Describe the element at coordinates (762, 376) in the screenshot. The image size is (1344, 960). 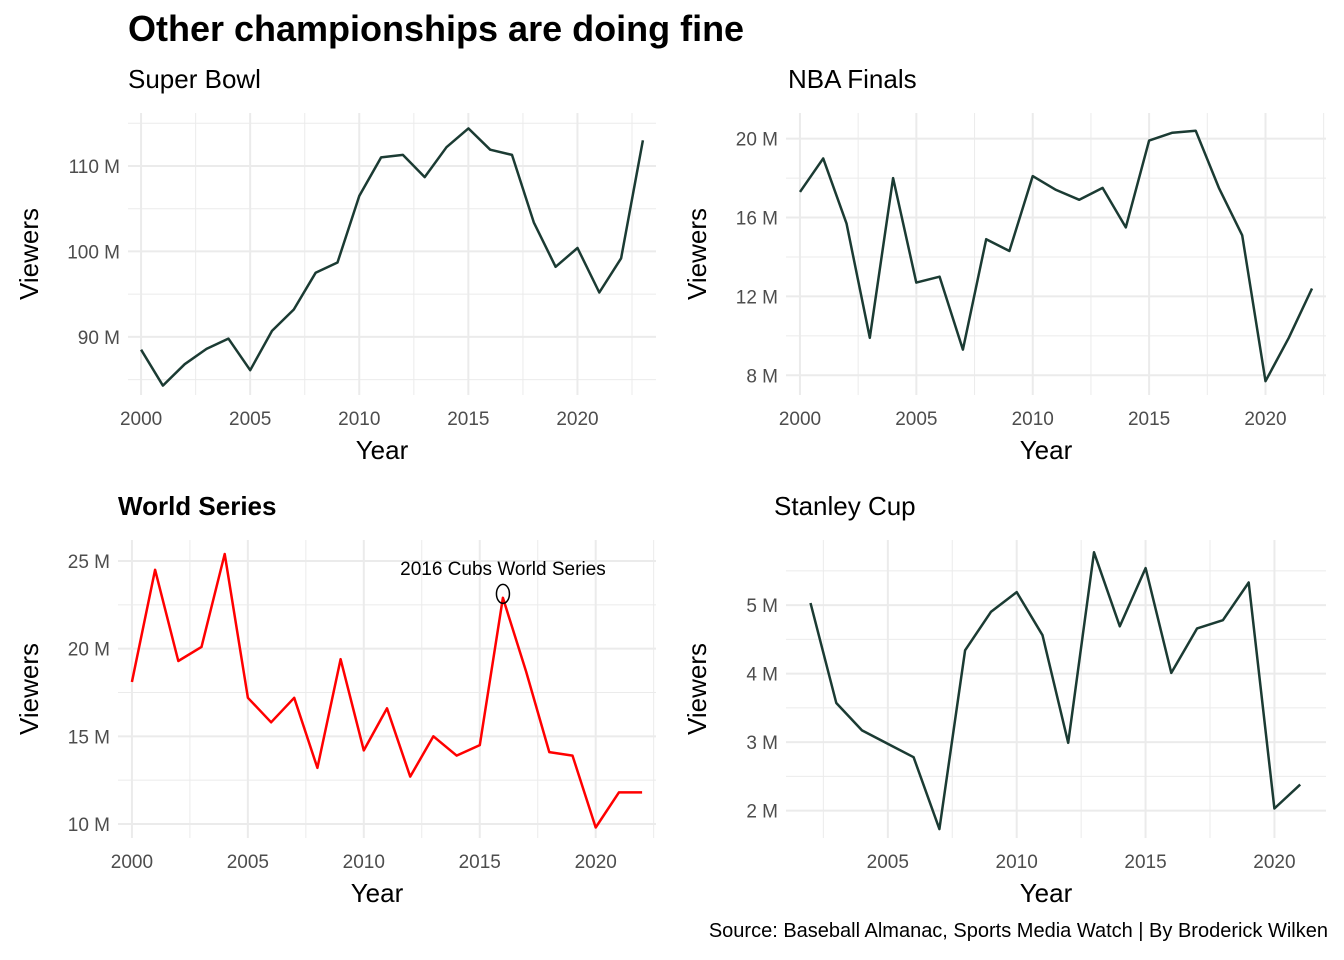
I see `y-tick-label: 8 M` at that location.